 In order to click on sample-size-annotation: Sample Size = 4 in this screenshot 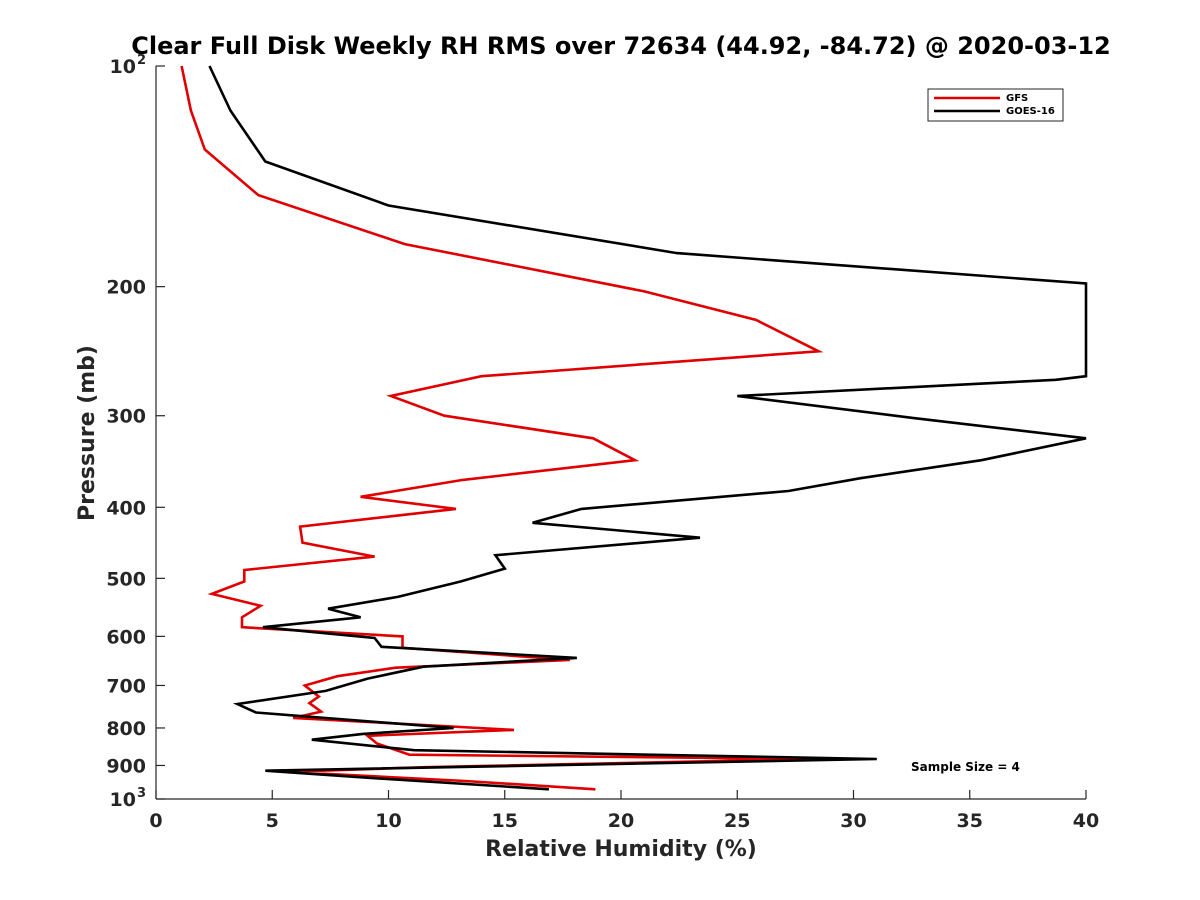, I will do `click(965, 767)`.